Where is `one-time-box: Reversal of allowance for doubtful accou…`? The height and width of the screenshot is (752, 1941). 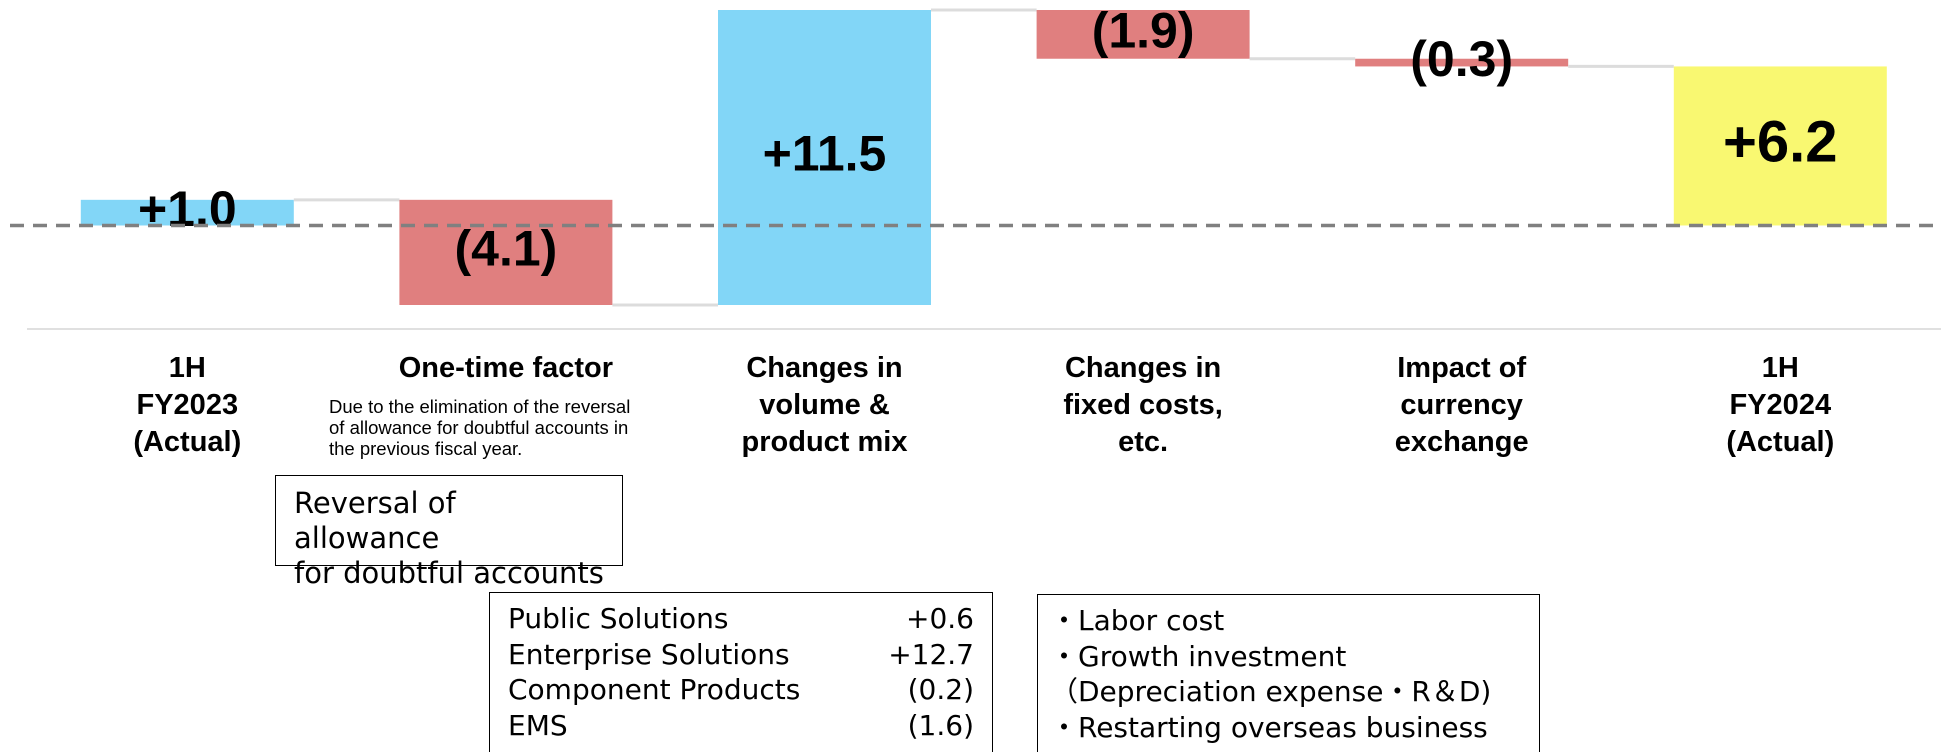
one-time-box: Reversal of allowance for doubtful accou… is located at coordinates (449, 532).